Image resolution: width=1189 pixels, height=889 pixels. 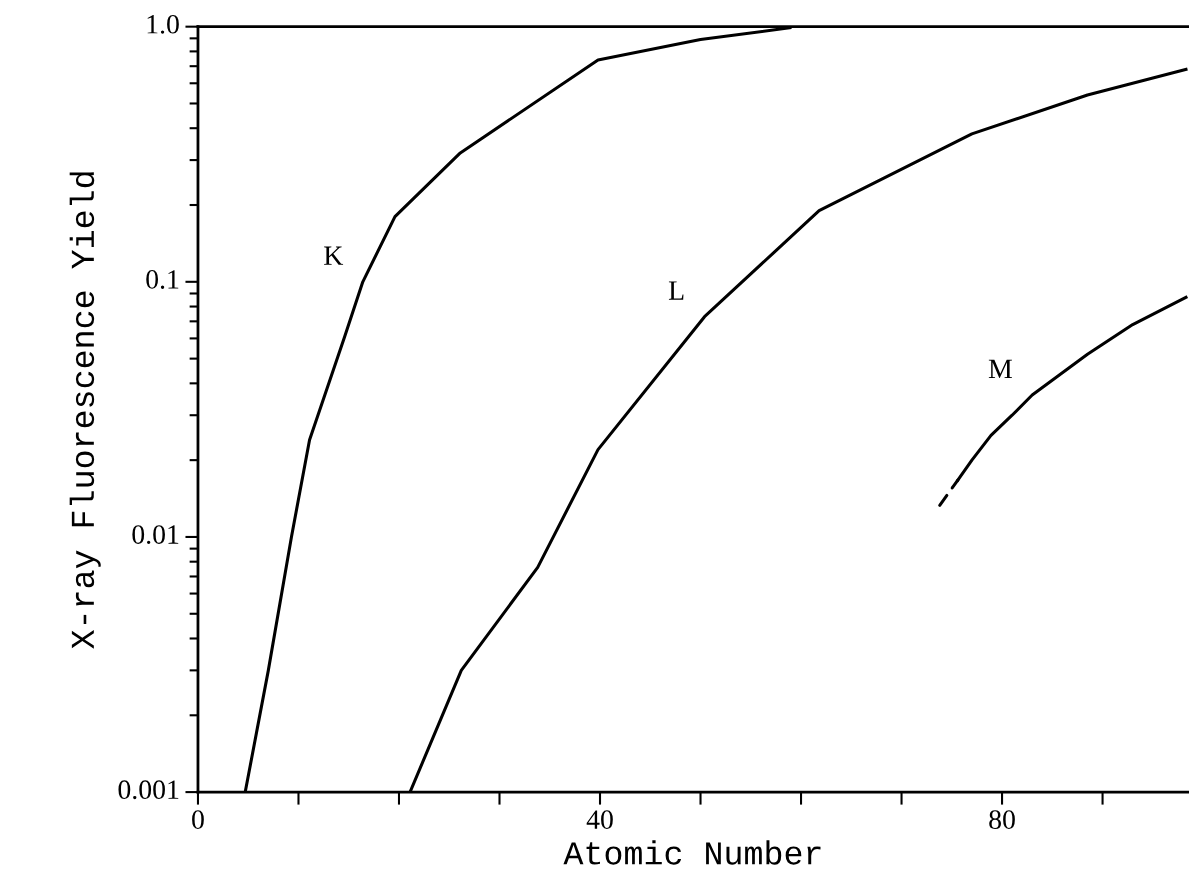 I want to click on x-tick-label: 0, so click(x=198, y=820).